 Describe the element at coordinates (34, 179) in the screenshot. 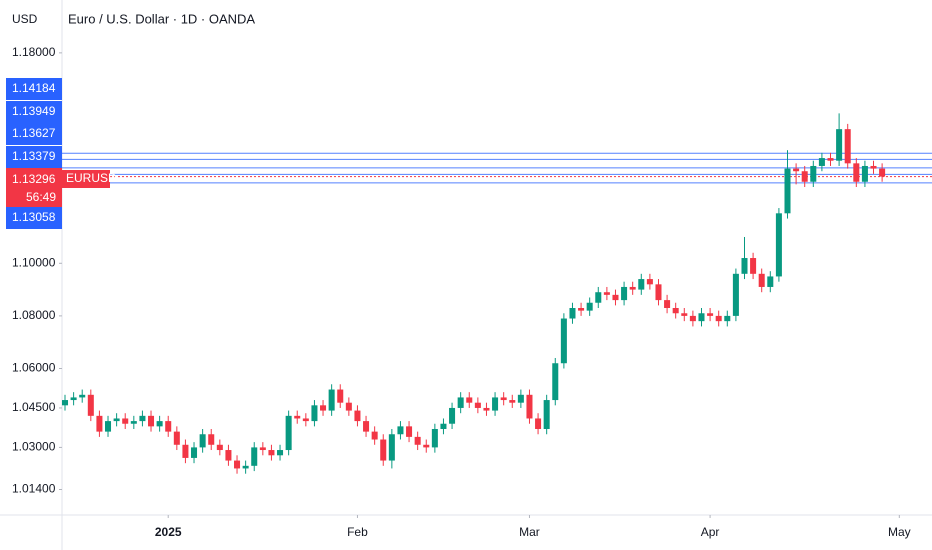

I see `last-price-label: 1.13296` at that location.